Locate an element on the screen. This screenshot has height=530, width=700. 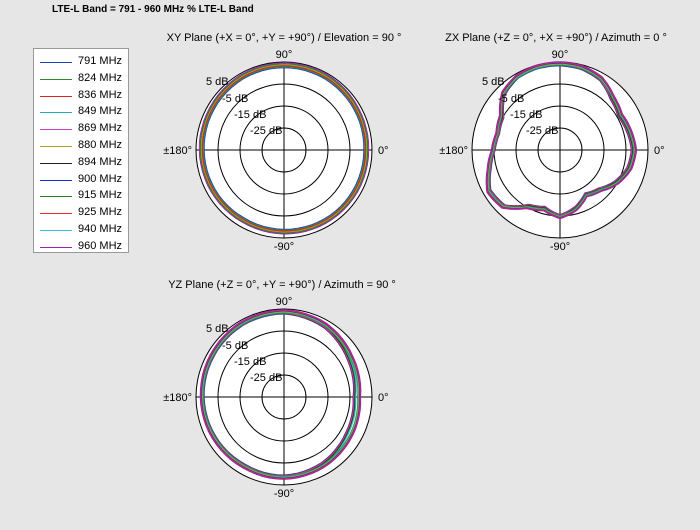
legend-item: 849 MHz is located at coordinates (82, 112).